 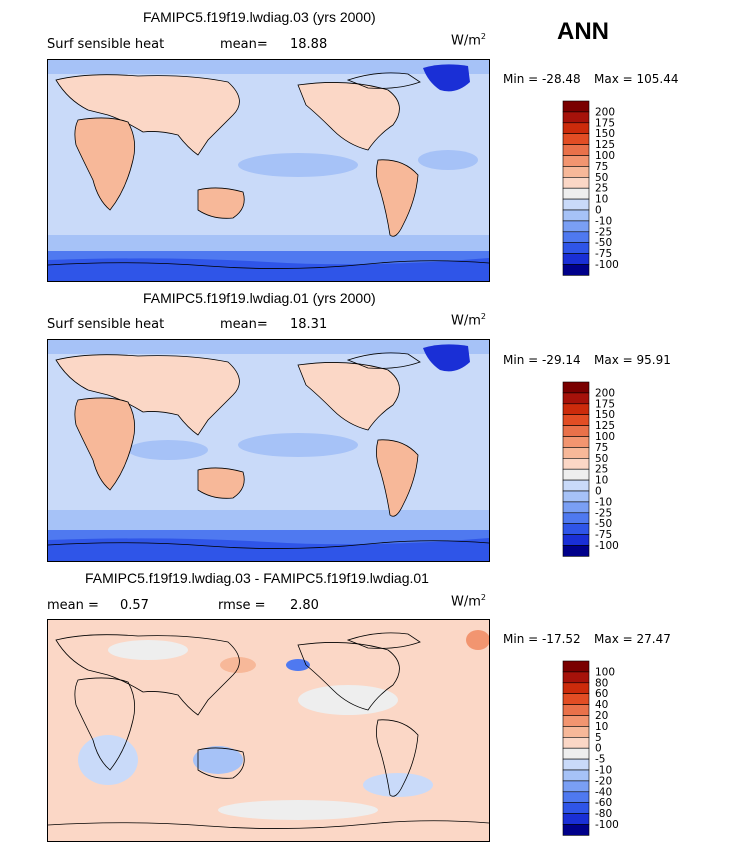 What do you see at coordinates (583, 31) in the screenshot?
I see `season-label: ANN` at bounding box center [583, 31].